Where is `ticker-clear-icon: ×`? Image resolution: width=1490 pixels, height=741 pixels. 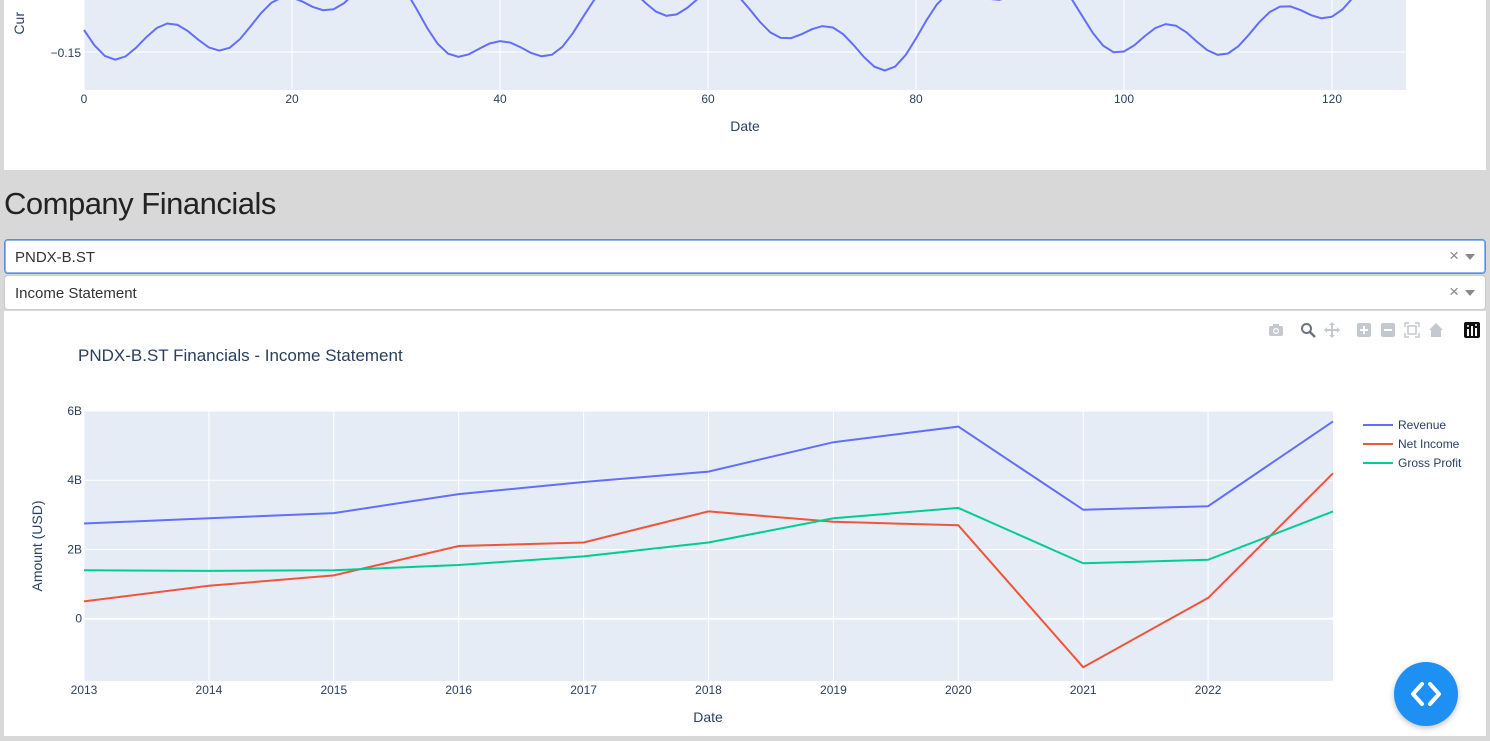 ticker-clear-icon: × is located at coordinates (1454, 255).